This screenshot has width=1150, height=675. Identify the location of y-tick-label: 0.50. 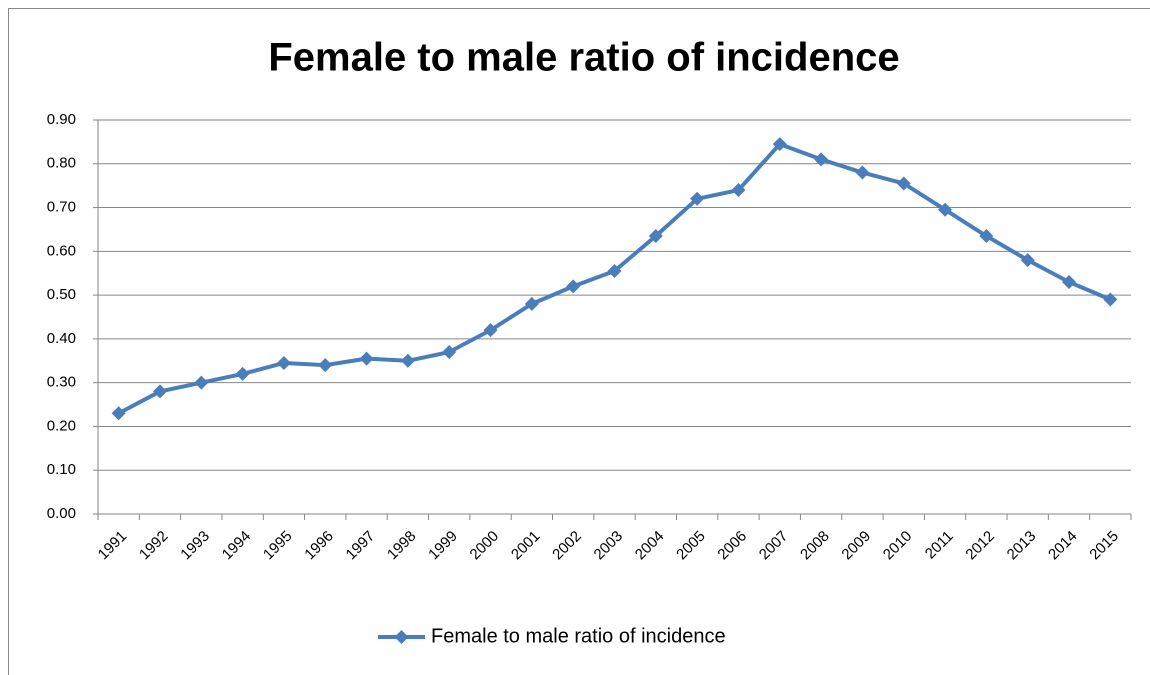
(61, 294).